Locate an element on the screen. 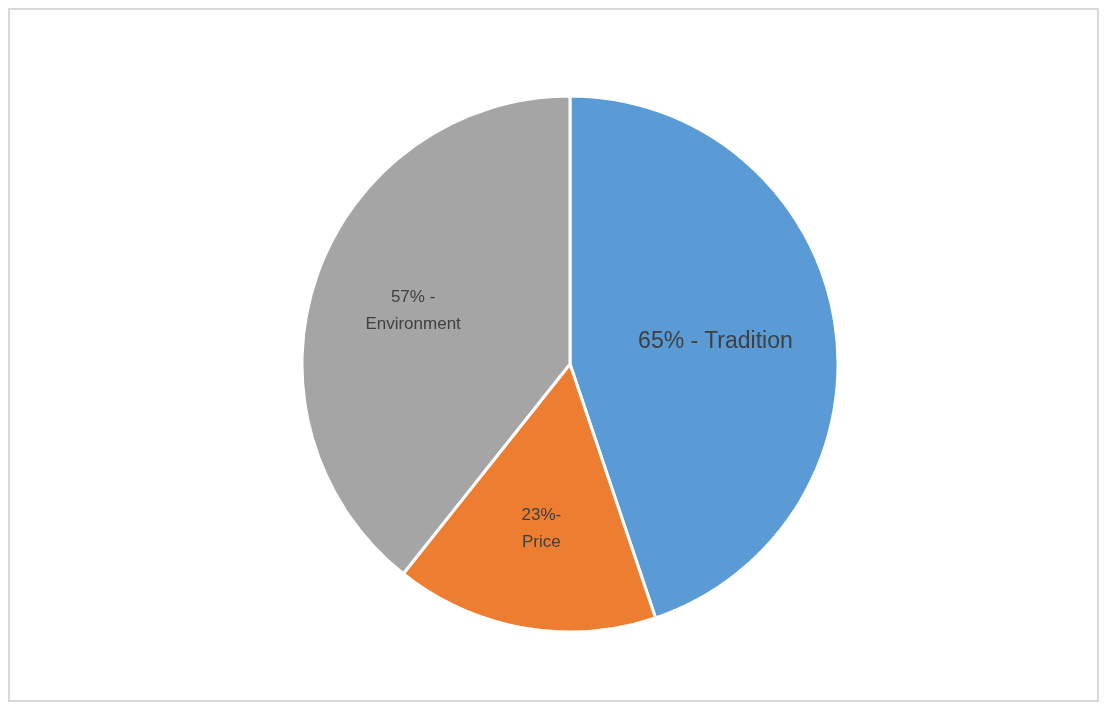  slice-label: Environment is located at coordinates (413, 323).